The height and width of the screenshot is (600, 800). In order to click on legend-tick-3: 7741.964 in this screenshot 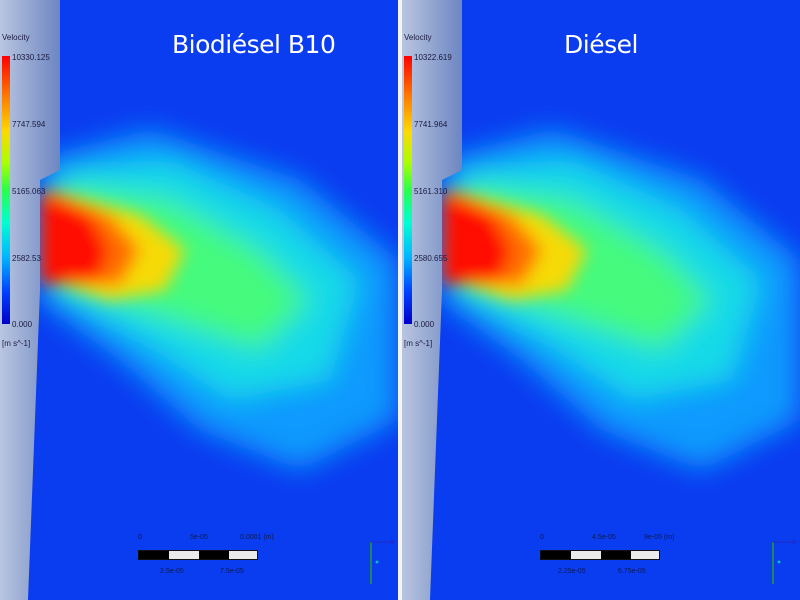, I will do `click(431, 124)`.